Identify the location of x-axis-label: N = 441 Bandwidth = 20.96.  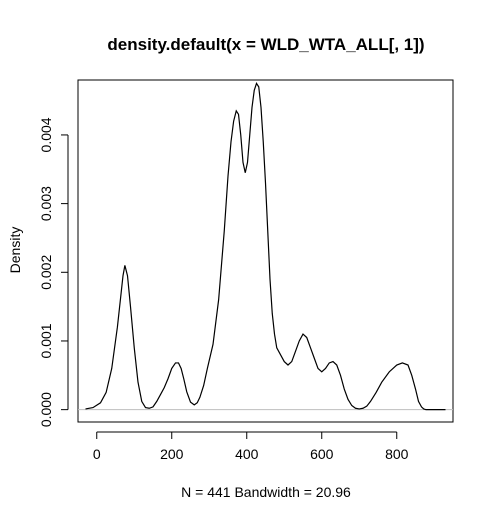
(266, 492).